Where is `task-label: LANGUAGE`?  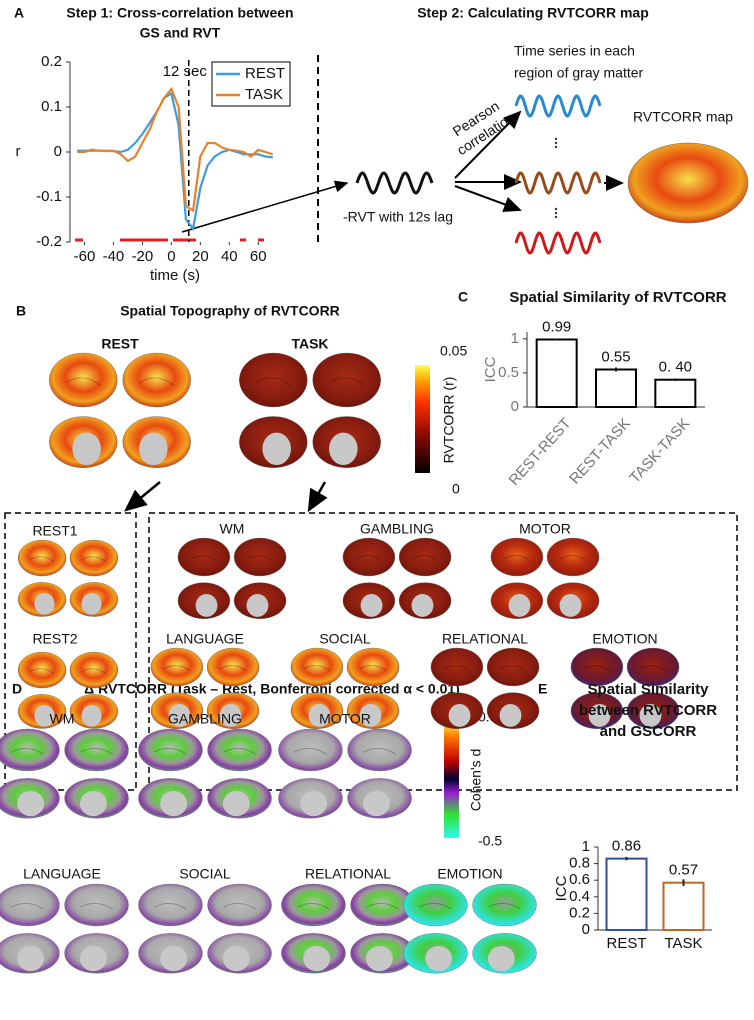
task-label: LANGUAGE is located at coordinates (205, 639).